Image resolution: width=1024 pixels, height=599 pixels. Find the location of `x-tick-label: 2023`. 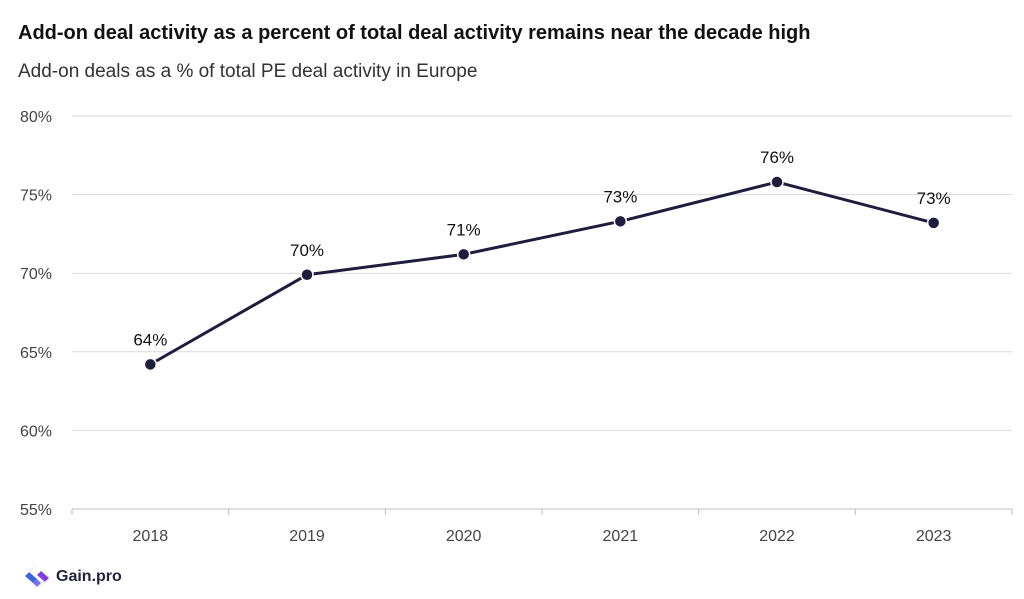

x-tick-label: 2023 is located at coordinates (934, 536).